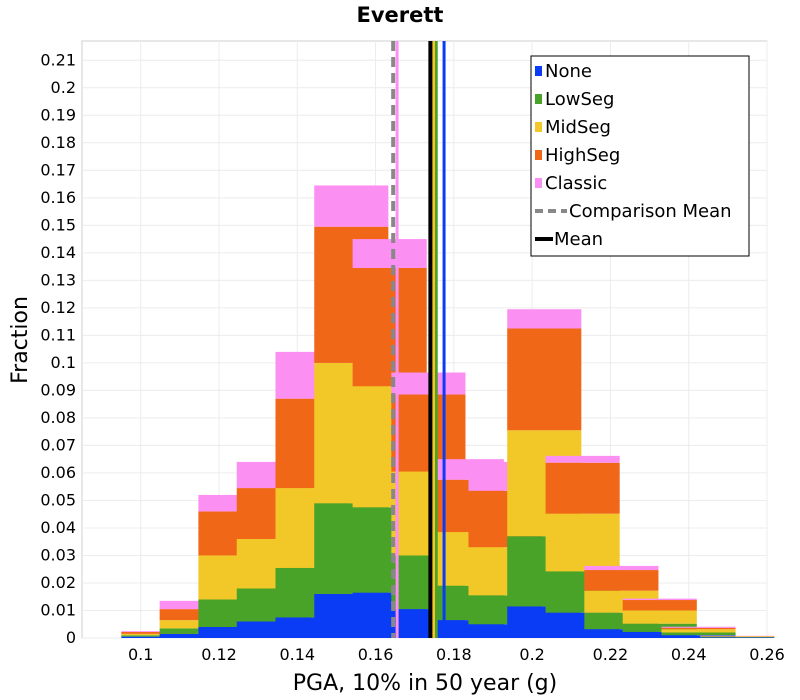 Image resolution: width=800 pixels, height=700 pixels. I want to click on y-tick-label: 0.1, so click(63, 362).